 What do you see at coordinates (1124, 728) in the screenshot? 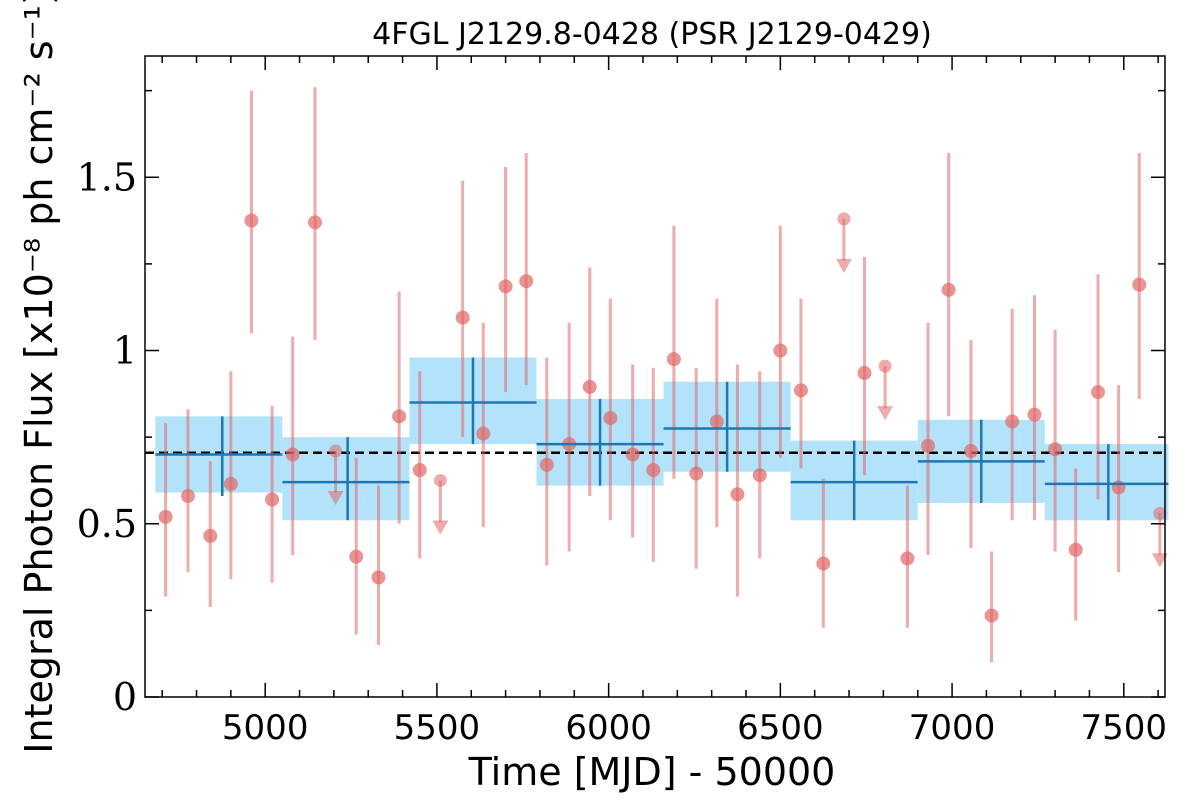
I see `x-tick-label: 7500` at bounding box center [1124, 728].